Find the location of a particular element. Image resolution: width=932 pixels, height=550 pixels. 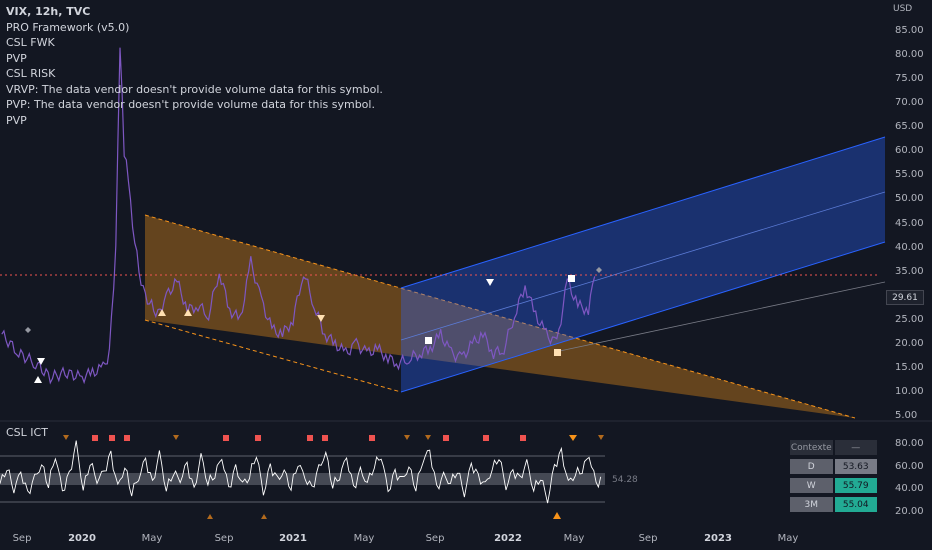

time-tick-label: 2021 is located at coordinates (293, 538).